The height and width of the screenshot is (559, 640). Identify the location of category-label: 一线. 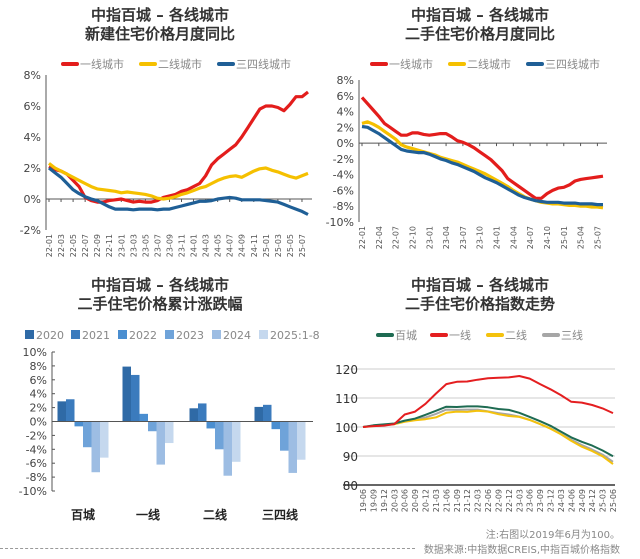
(148, 514).